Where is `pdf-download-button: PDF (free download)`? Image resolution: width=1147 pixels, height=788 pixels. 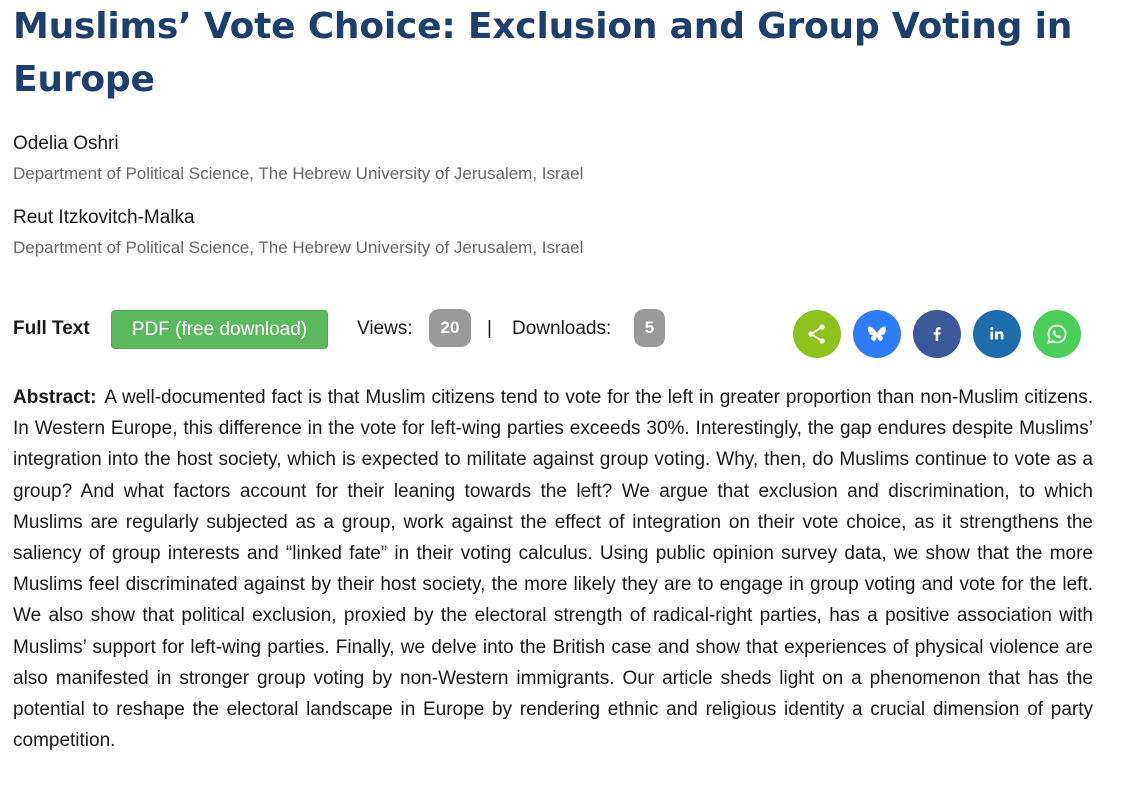
pdf-download-button: PDF (free download) is located at coordinates (219, 329).